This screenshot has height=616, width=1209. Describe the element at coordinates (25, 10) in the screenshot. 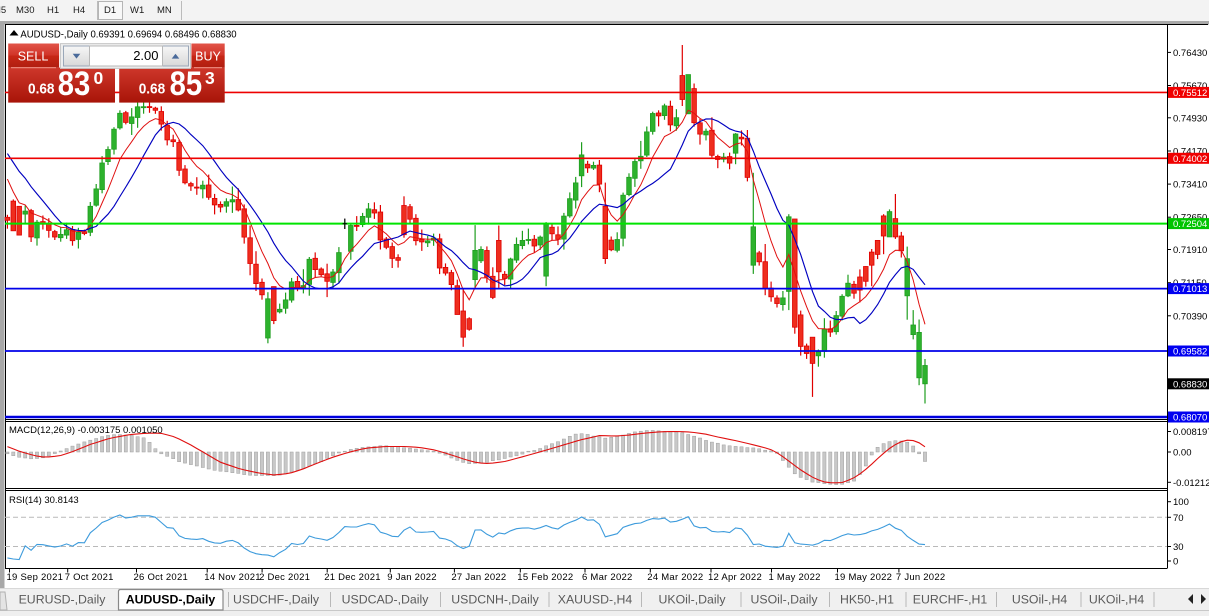

I see `svg-text: M30` at that location.